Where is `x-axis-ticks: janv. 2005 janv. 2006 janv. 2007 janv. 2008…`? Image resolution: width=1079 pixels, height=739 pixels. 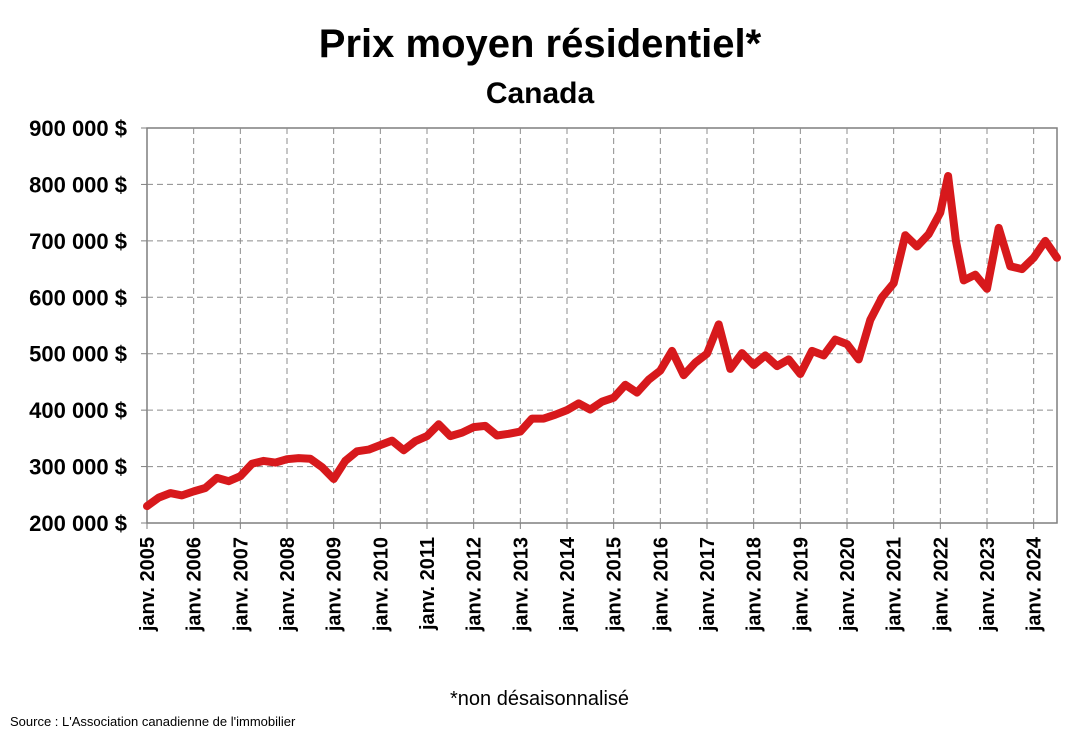
x-axis-ticks: janv. 2005 janv. 2006 janv. 2007 janv. 2008… is located at coordinates (591, 577).